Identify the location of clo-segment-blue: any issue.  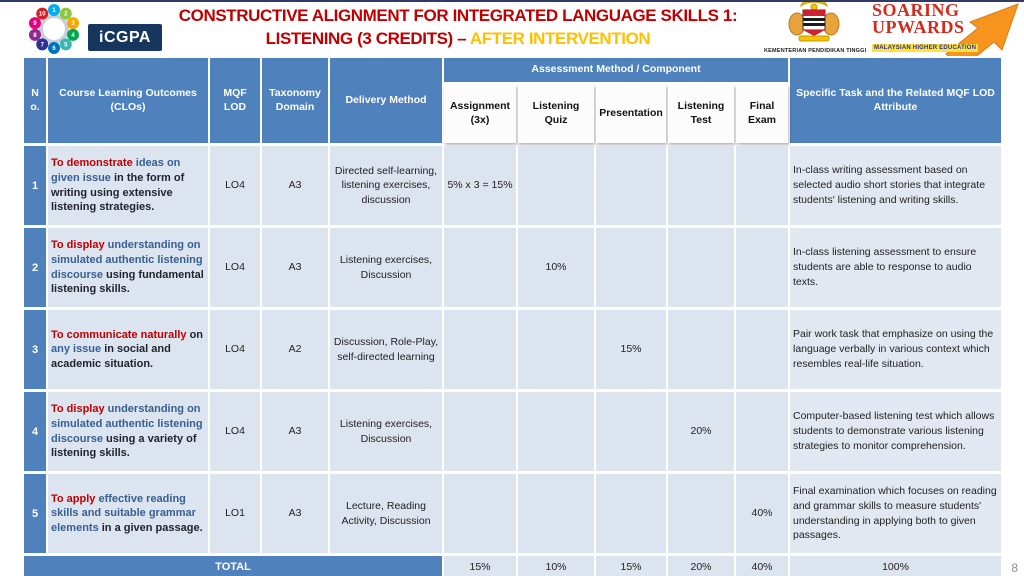
(78, 349).